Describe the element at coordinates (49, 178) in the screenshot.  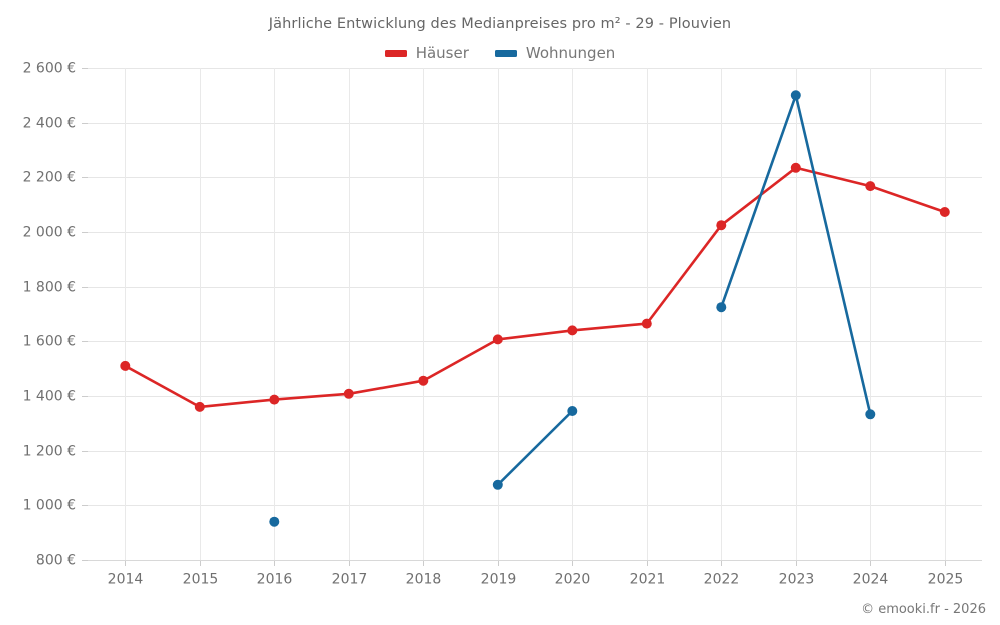
I see `y-tick-label: 2 200 €` at that location.